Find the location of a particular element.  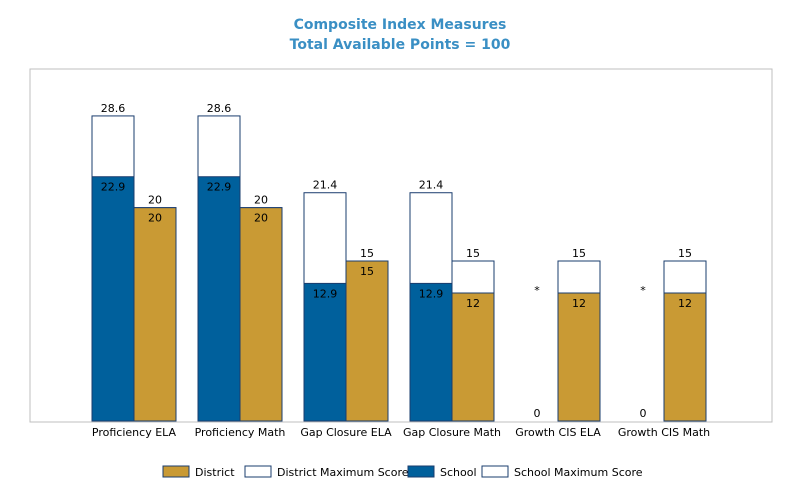

legend-label: School Maximum Score is located at coordinates (578, 472).